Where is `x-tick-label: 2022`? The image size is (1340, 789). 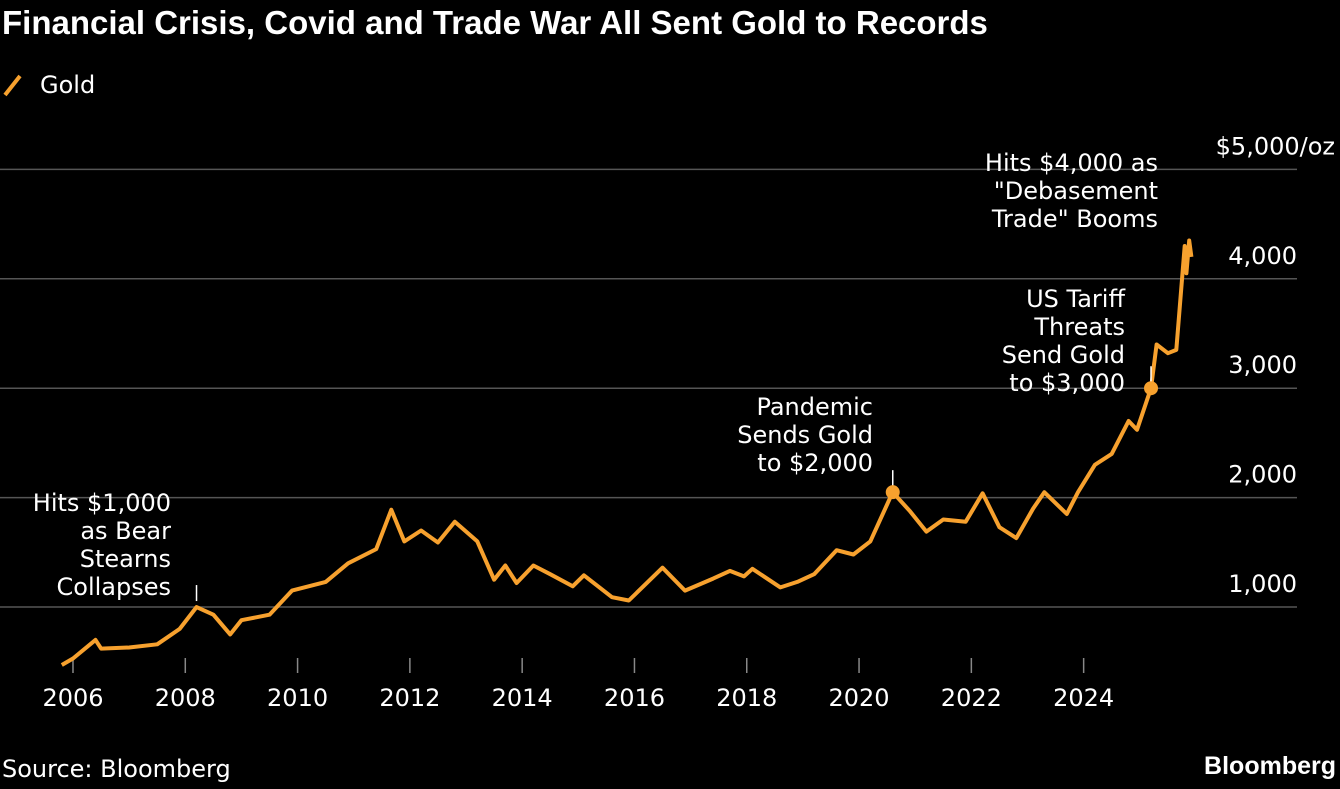 x-tick-label: 2022 is located at coordinates (971, 698).